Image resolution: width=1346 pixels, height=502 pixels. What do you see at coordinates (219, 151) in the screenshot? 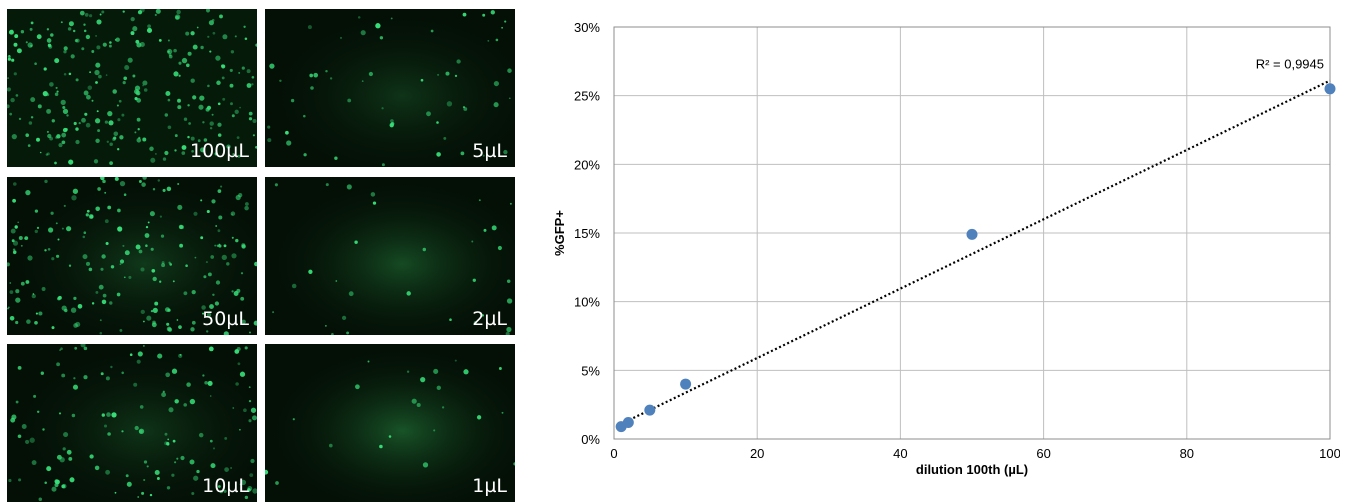
I see `panel-label-100ul: 100µL` at bounding box center [219, 151].